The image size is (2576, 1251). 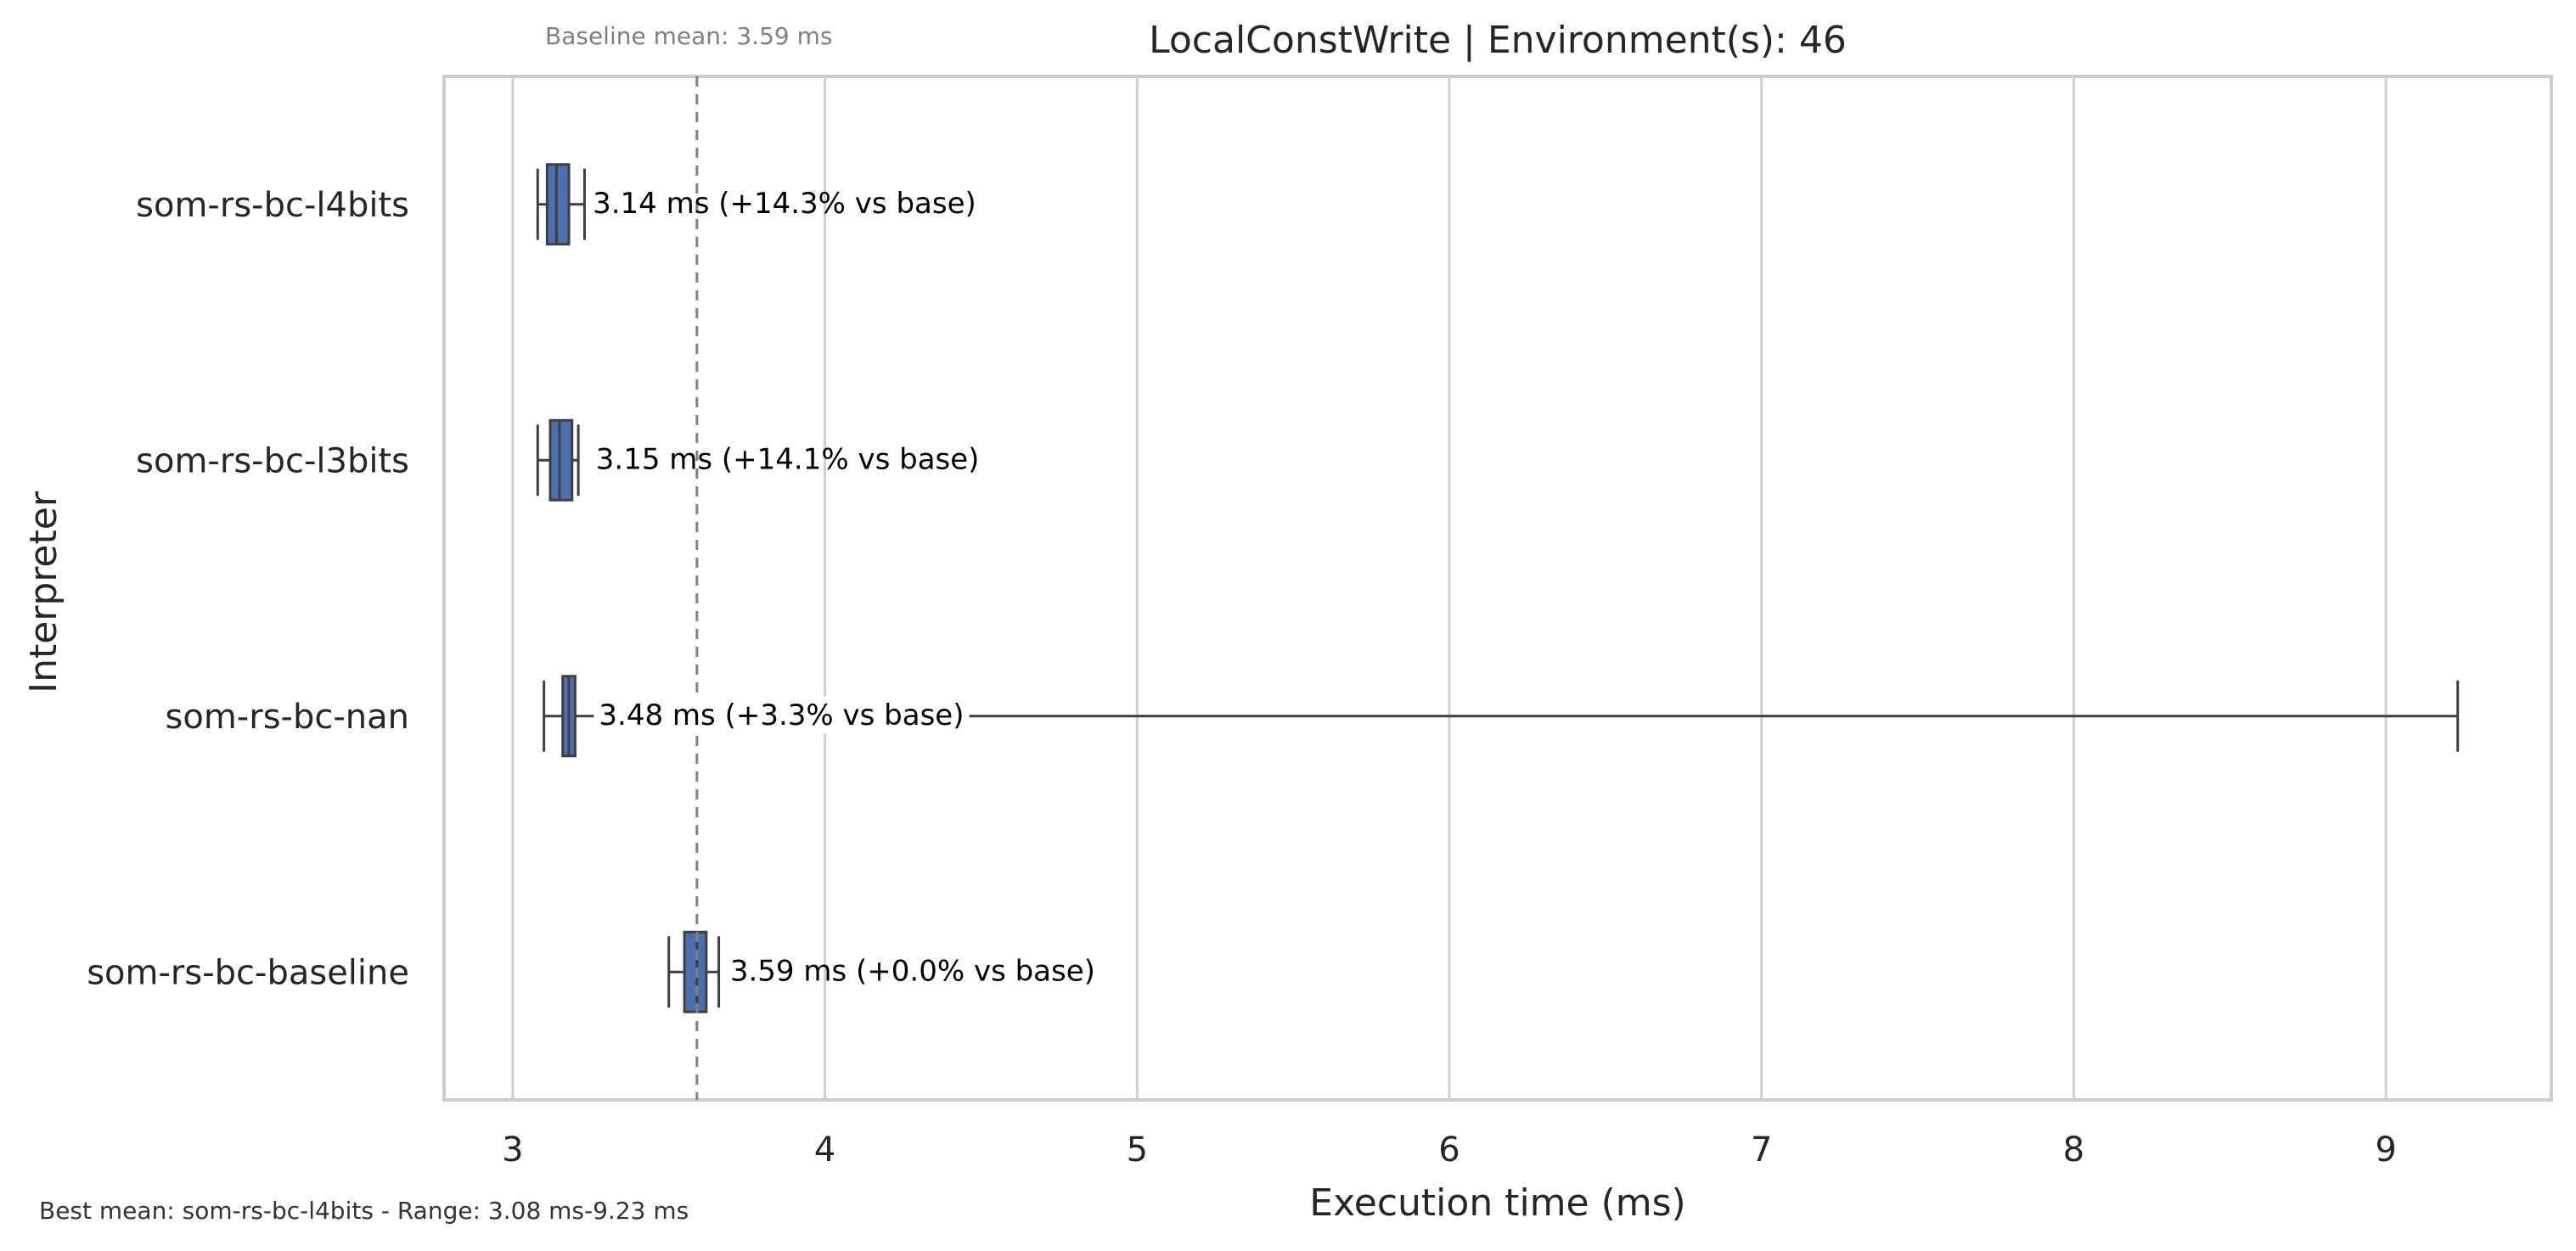 I want to click on x-tick-label: 4, so click(x=824, y=1150).